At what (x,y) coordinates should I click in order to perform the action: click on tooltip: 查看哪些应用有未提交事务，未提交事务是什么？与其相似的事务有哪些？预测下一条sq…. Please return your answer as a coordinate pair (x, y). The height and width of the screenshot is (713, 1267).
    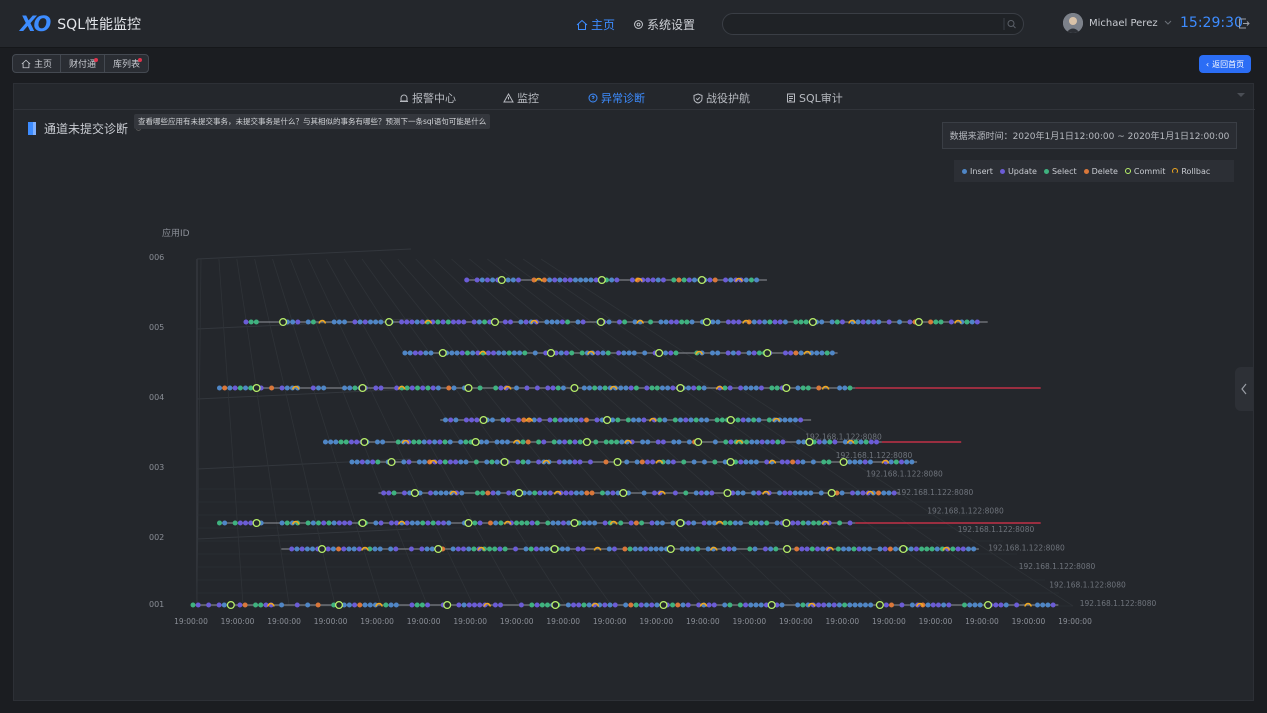
    Looking at the image, I should click on (312, 121).